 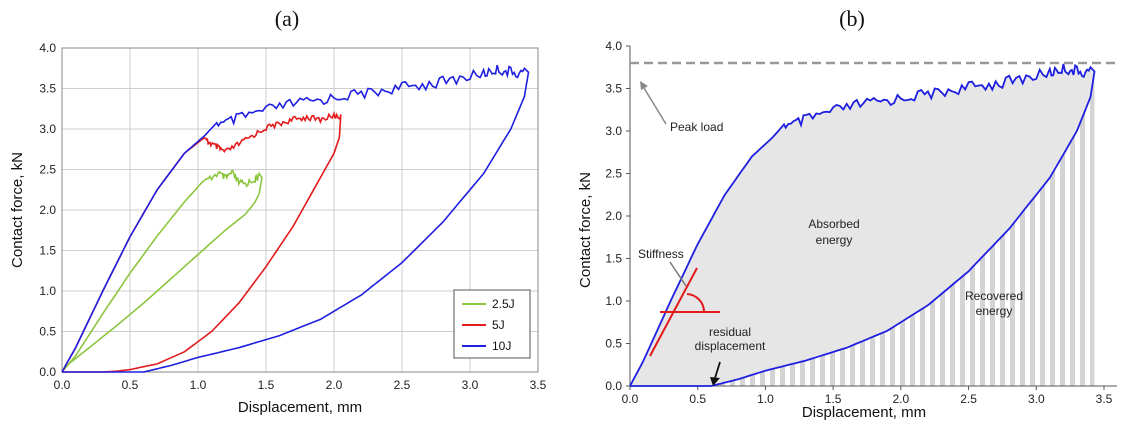 I want to click on recovered-energy-label-1: Recovered, so click(x=994, y=296).